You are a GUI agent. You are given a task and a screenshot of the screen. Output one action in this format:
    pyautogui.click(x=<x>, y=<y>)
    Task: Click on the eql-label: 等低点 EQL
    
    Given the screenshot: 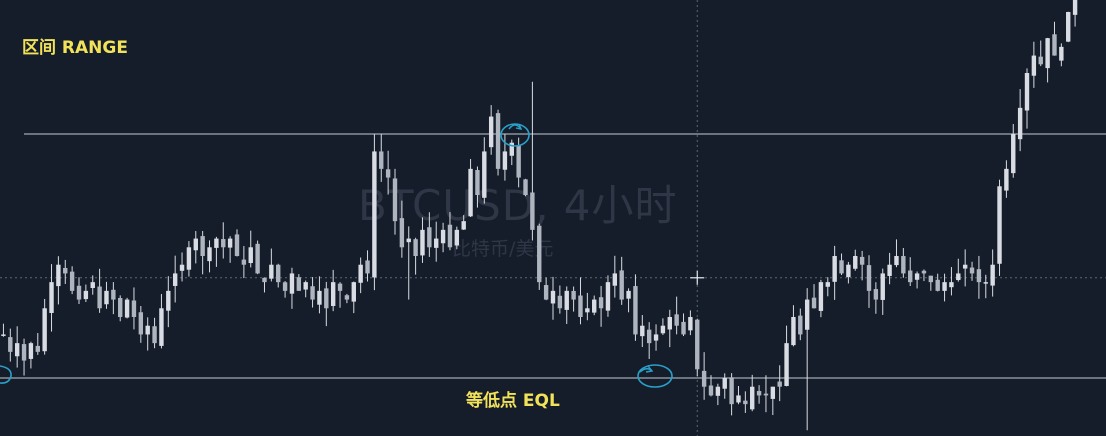 What is the action you would take?
    pyautogui.click(x=513, y=401)
    